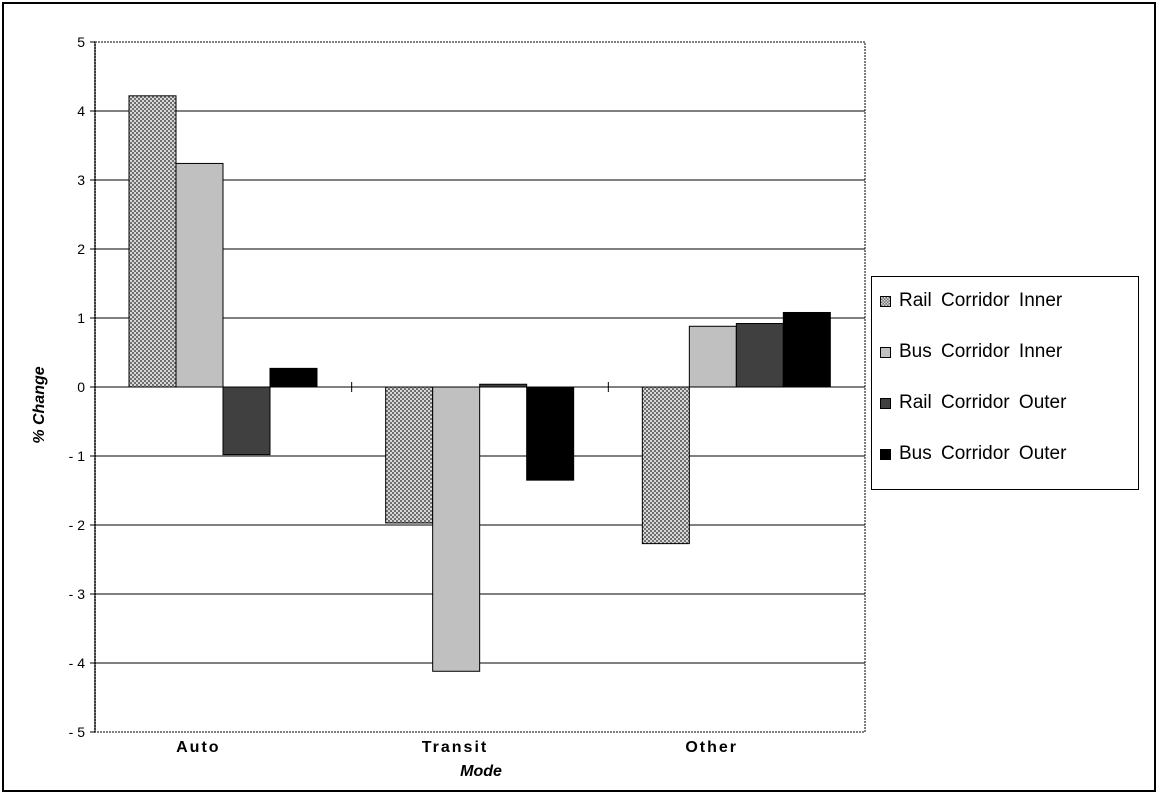  Describe the element at coordinates (81, 180) in the screenshot. I see `y-tick-label: 3` at that location.